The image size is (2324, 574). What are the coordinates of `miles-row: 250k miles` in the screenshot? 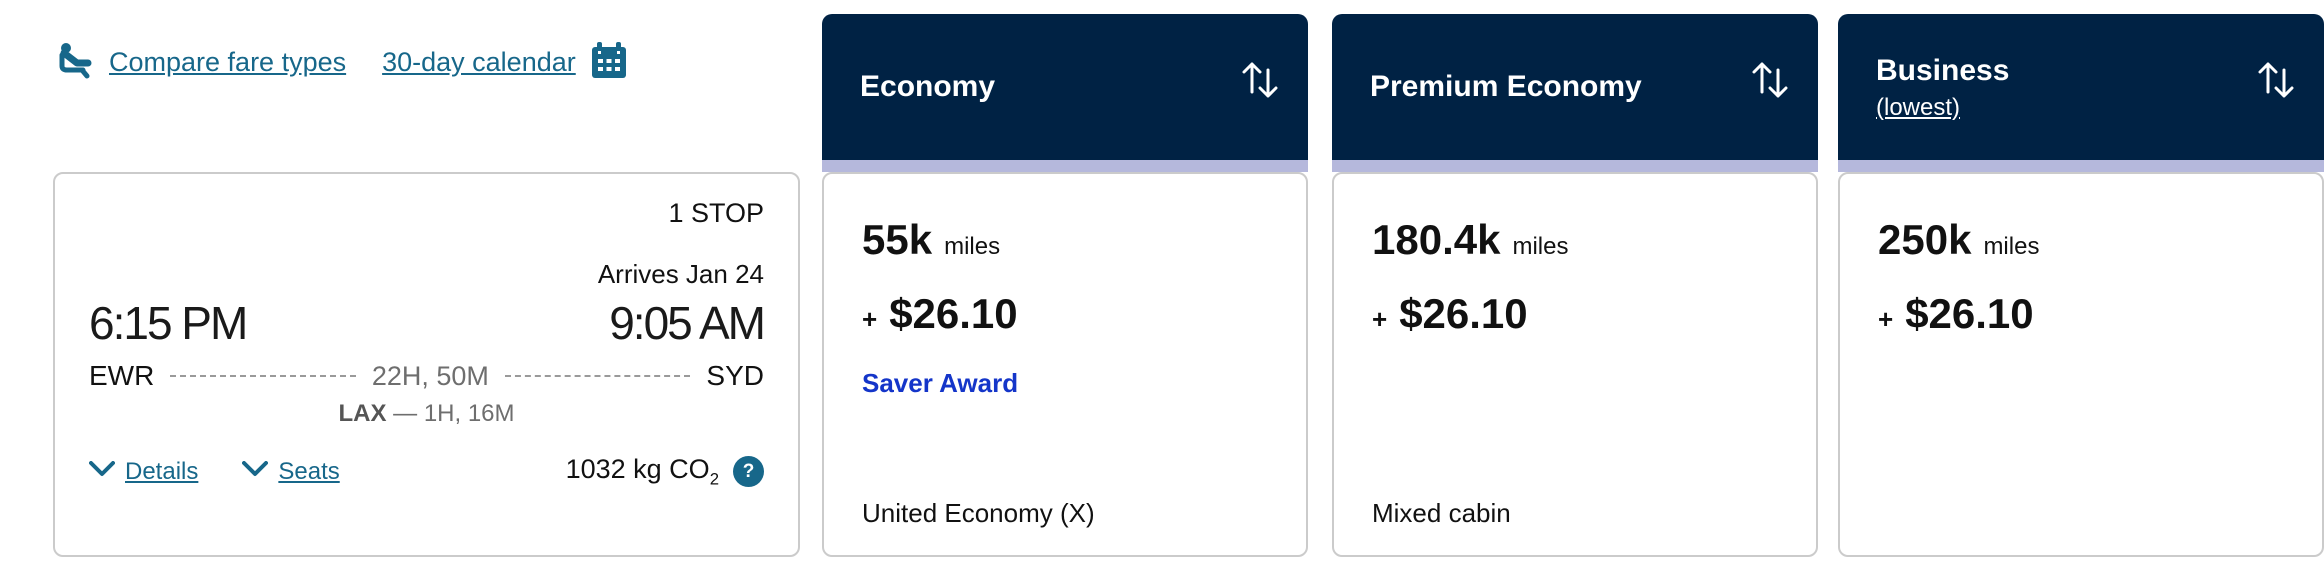 It's located at (2082, 240).